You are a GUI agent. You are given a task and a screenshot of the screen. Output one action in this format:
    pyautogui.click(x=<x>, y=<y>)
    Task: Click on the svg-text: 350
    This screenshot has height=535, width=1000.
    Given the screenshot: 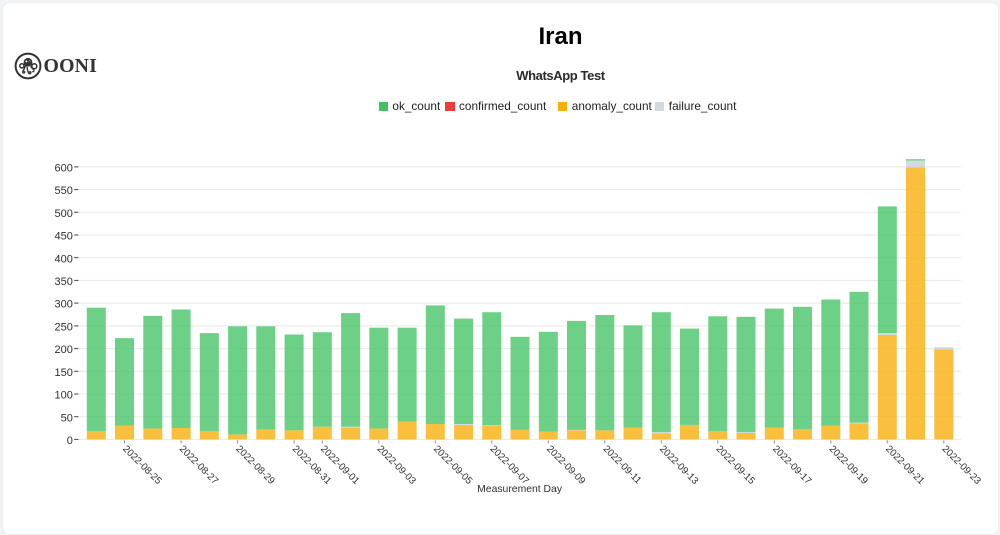 What is the action you would take?
    pyautogui.click(x=64, y=282)
    